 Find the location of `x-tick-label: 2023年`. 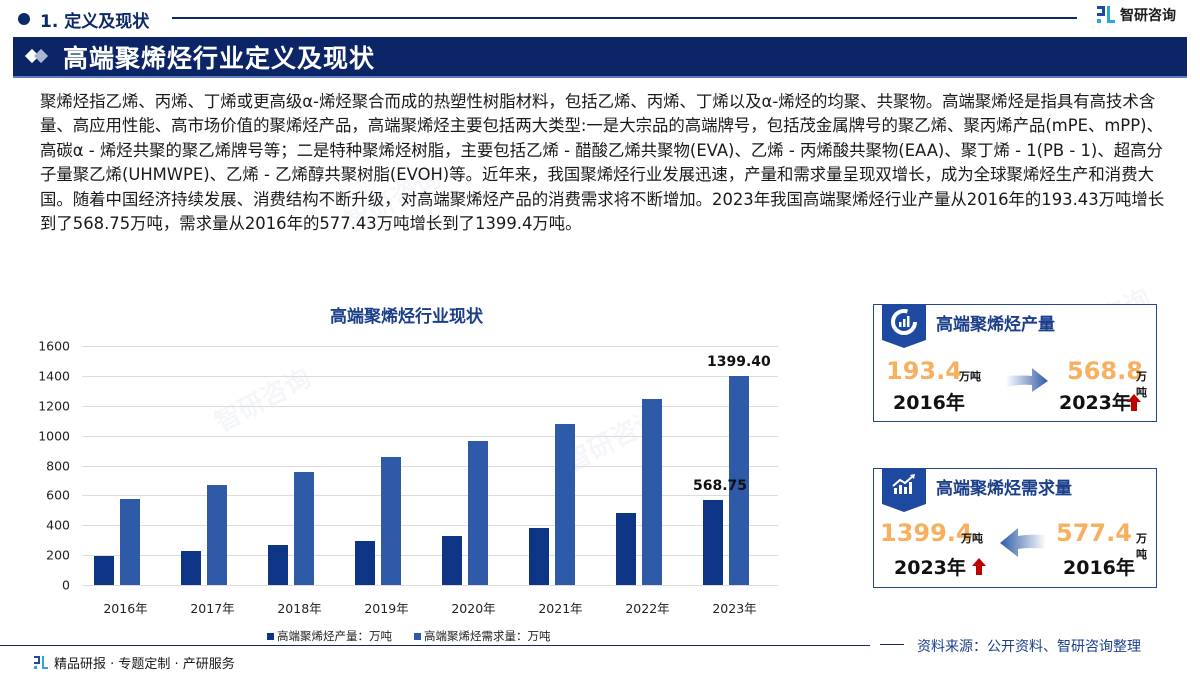

x-tick-label: 2023年 is located at coordinates (734, 608).